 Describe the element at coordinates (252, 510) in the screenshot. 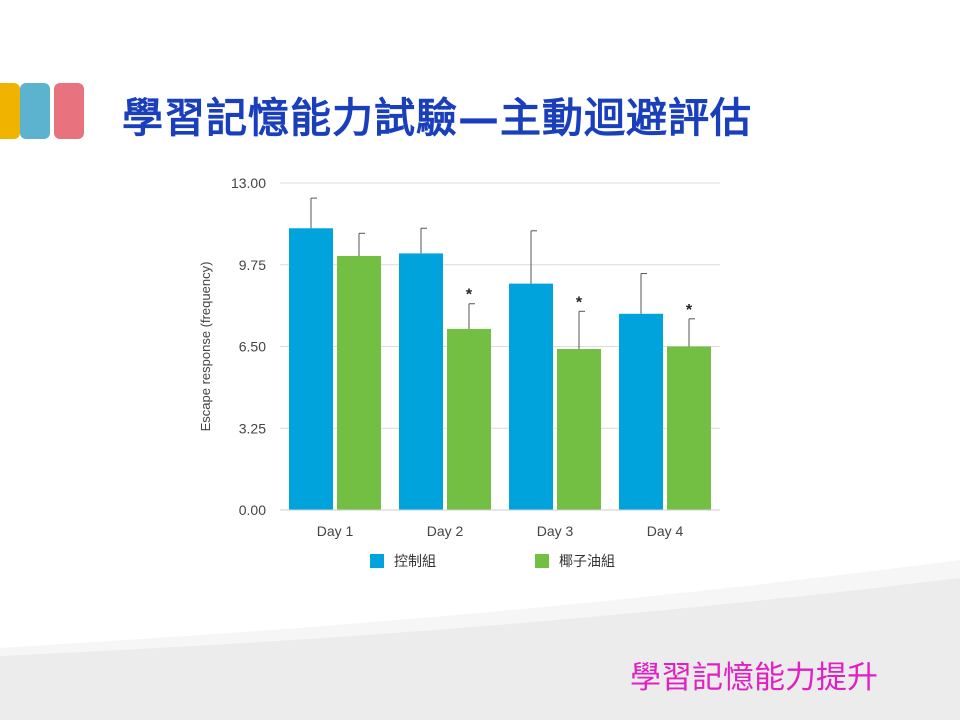

I see `y-tick-label: 0.00` at that location.